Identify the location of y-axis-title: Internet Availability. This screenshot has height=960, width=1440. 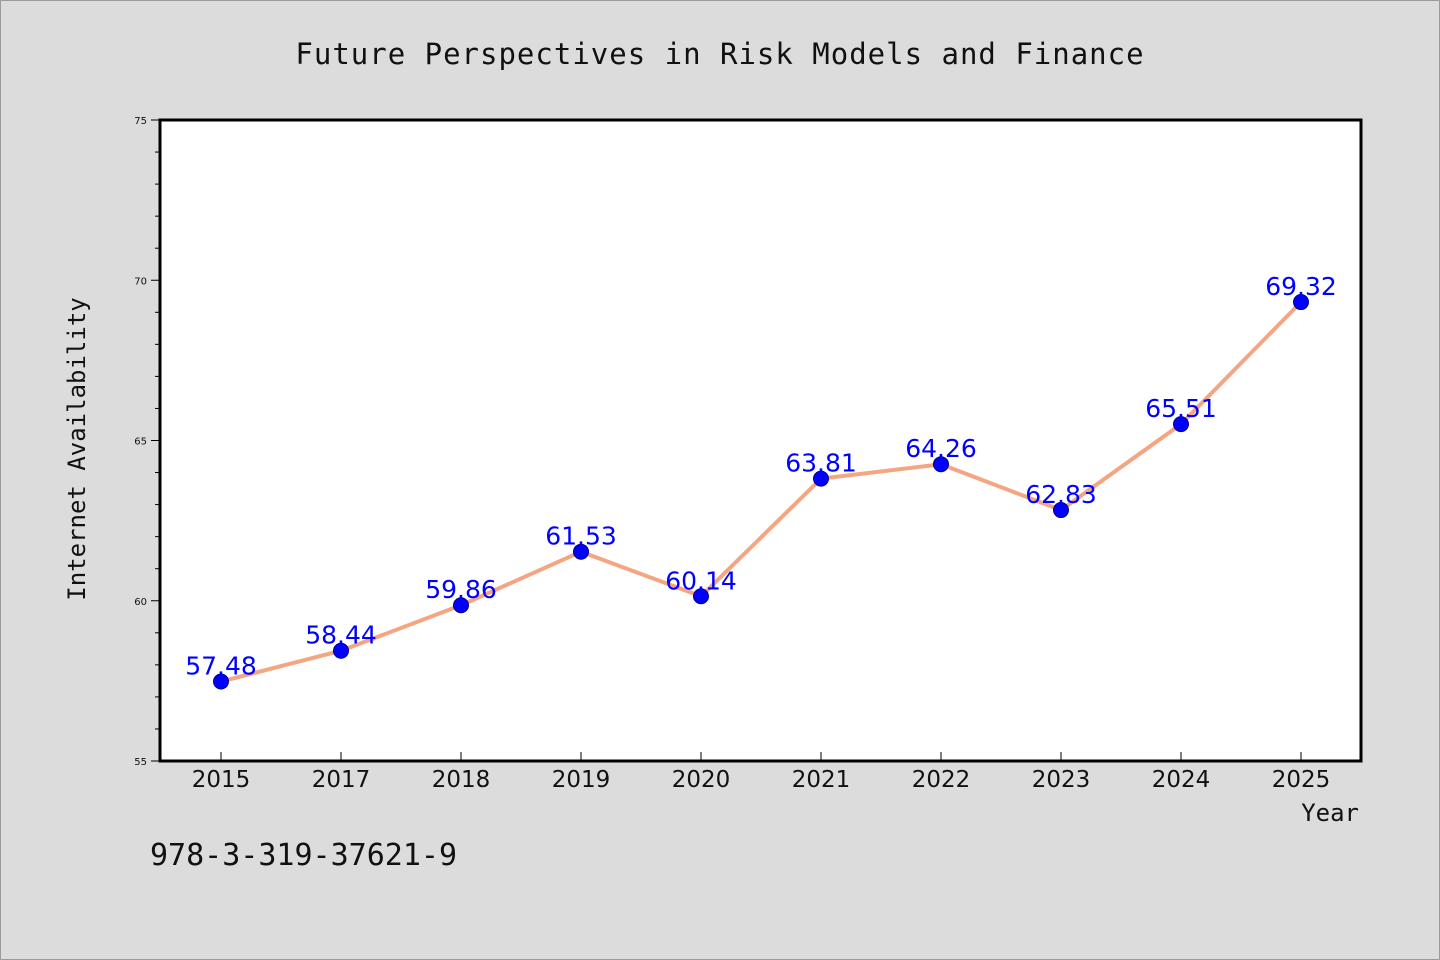
(77, 448).